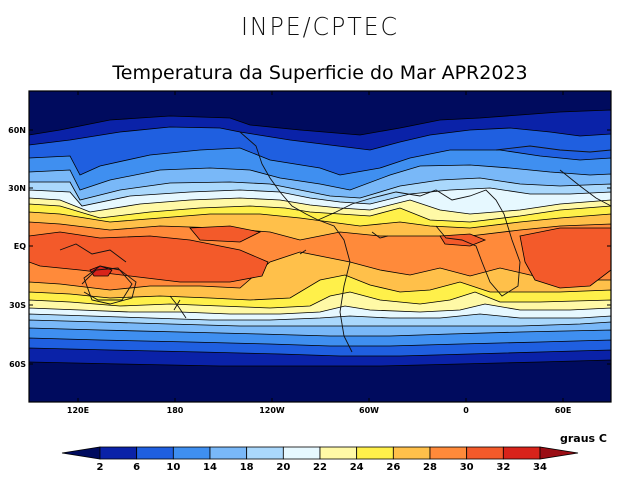  I want to click on lat-label: 30N, so click(17, 188).